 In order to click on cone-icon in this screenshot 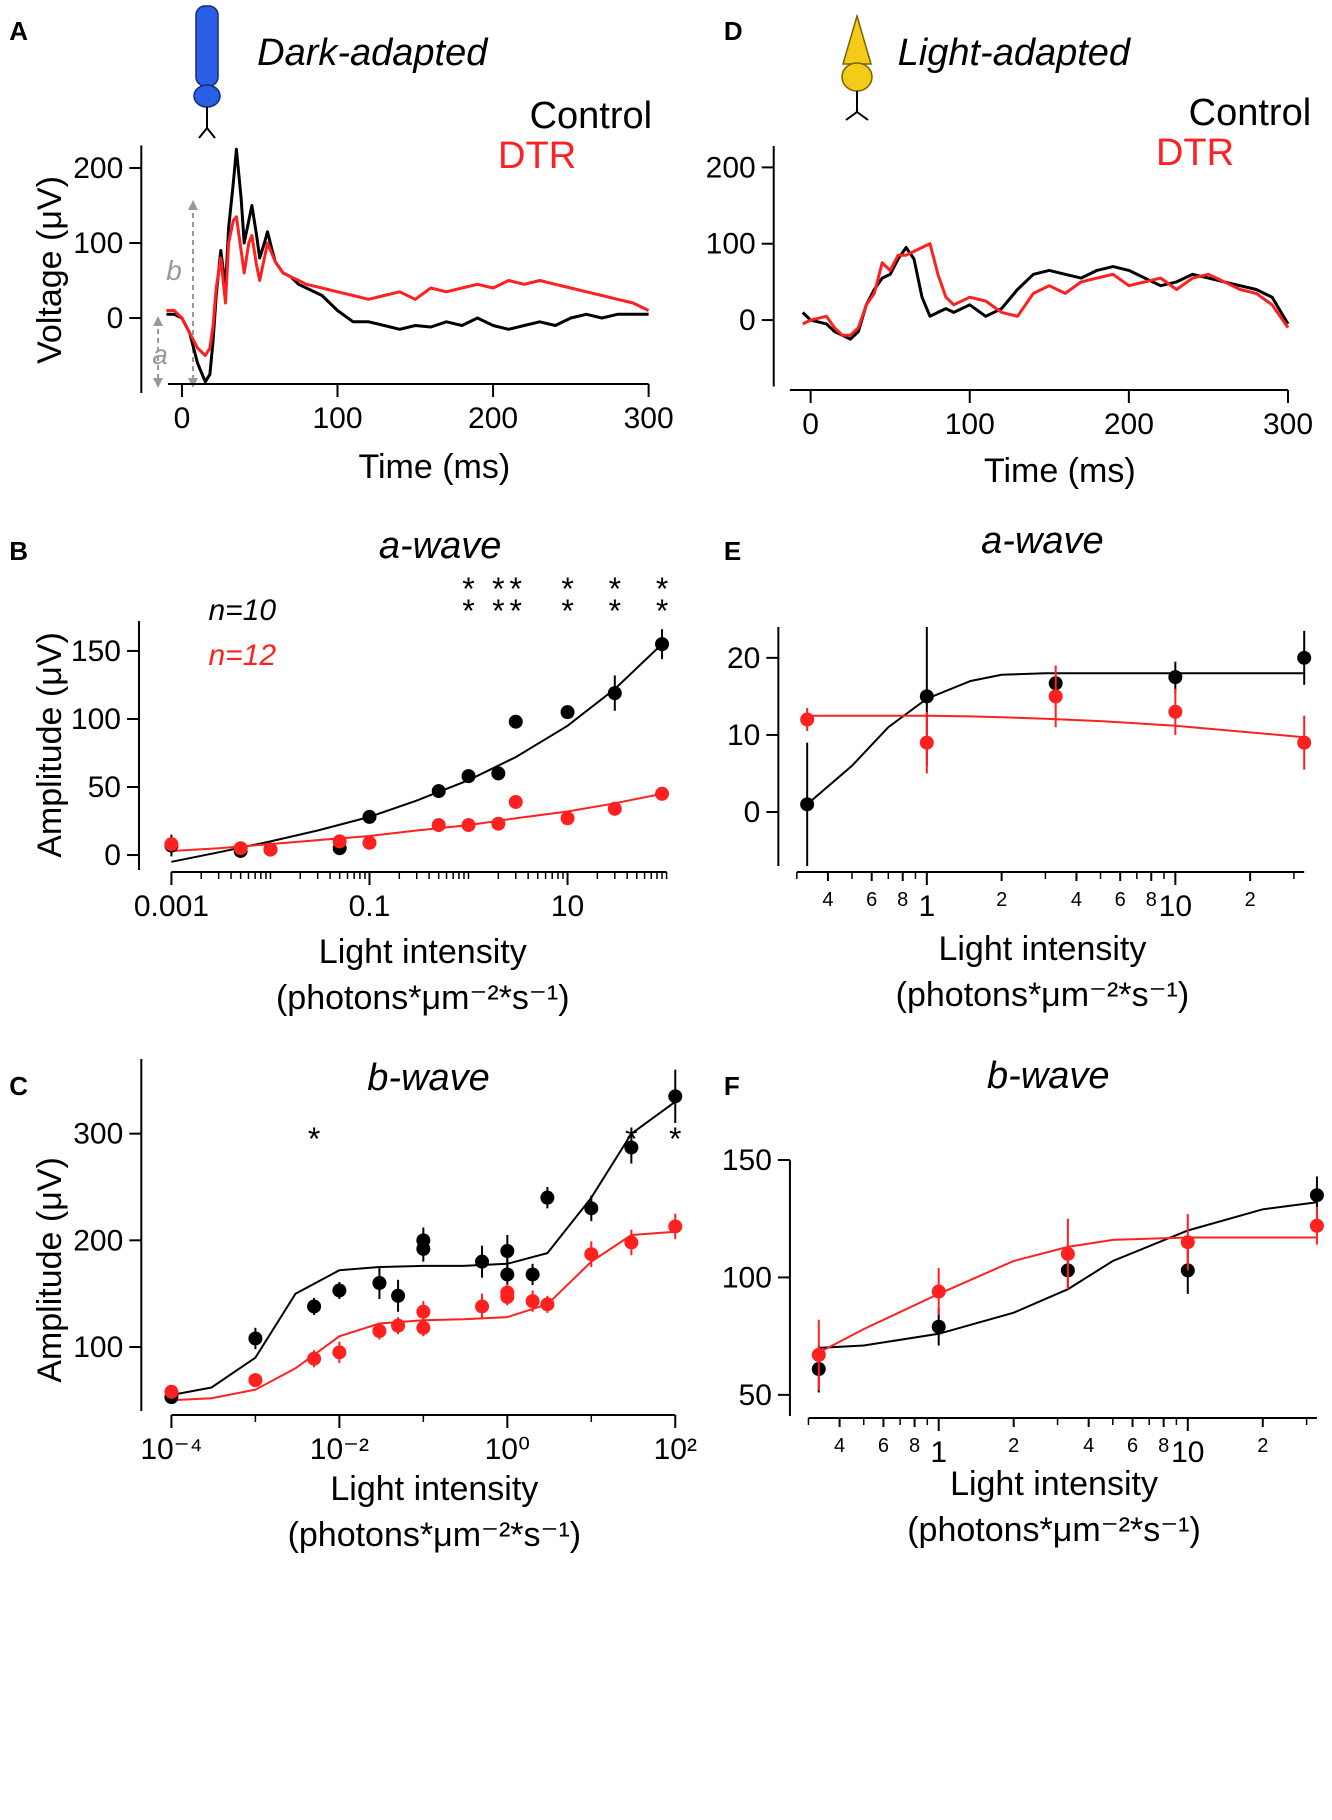, I will do `click(857, 67)`.